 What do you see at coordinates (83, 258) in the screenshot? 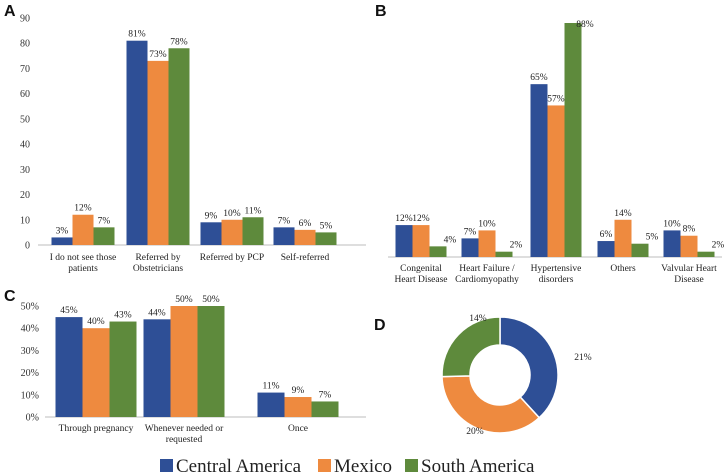
I see `panel-a-category-label: I do not see those` at bounding box center [83, 258].